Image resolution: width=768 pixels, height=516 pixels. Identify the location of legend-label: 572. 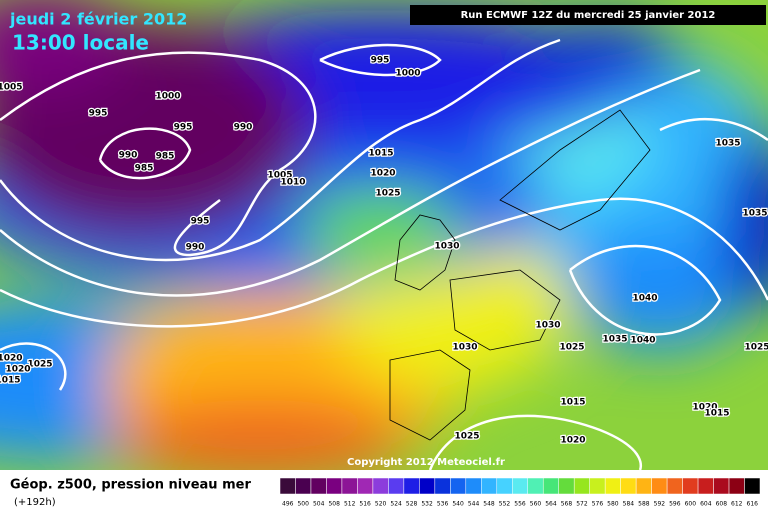
(582, 504).